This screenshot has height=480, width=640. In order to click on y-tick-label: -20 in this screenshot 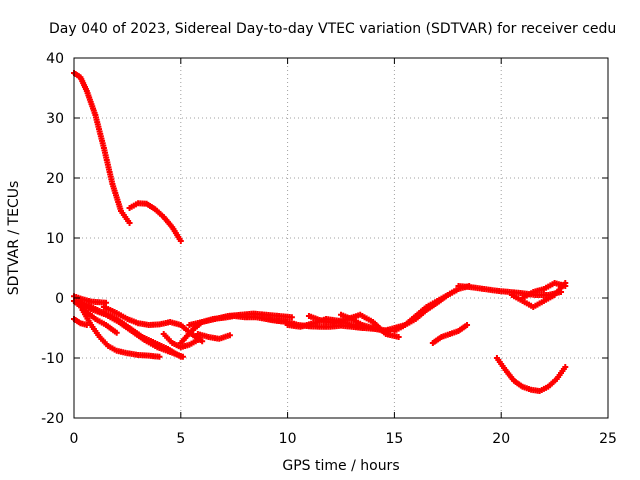, I will do `click(52, 419)`.